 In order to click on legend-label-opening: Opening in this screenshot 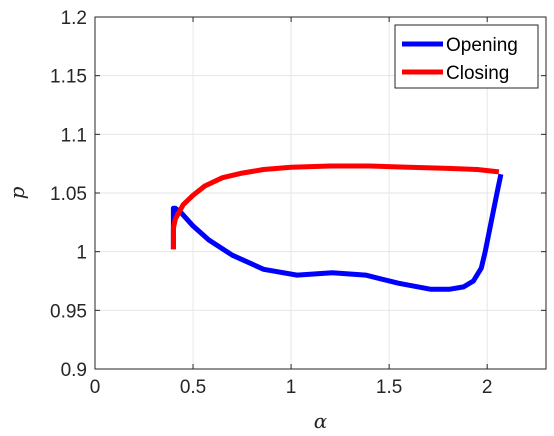, I will do `click(482, 45)`.